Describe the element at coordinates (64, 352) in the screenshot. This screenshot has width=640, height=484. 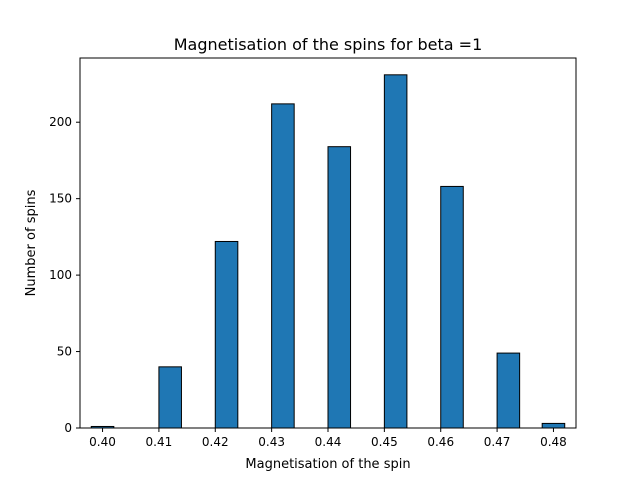
I see `y-tick-label: 50` at that location.